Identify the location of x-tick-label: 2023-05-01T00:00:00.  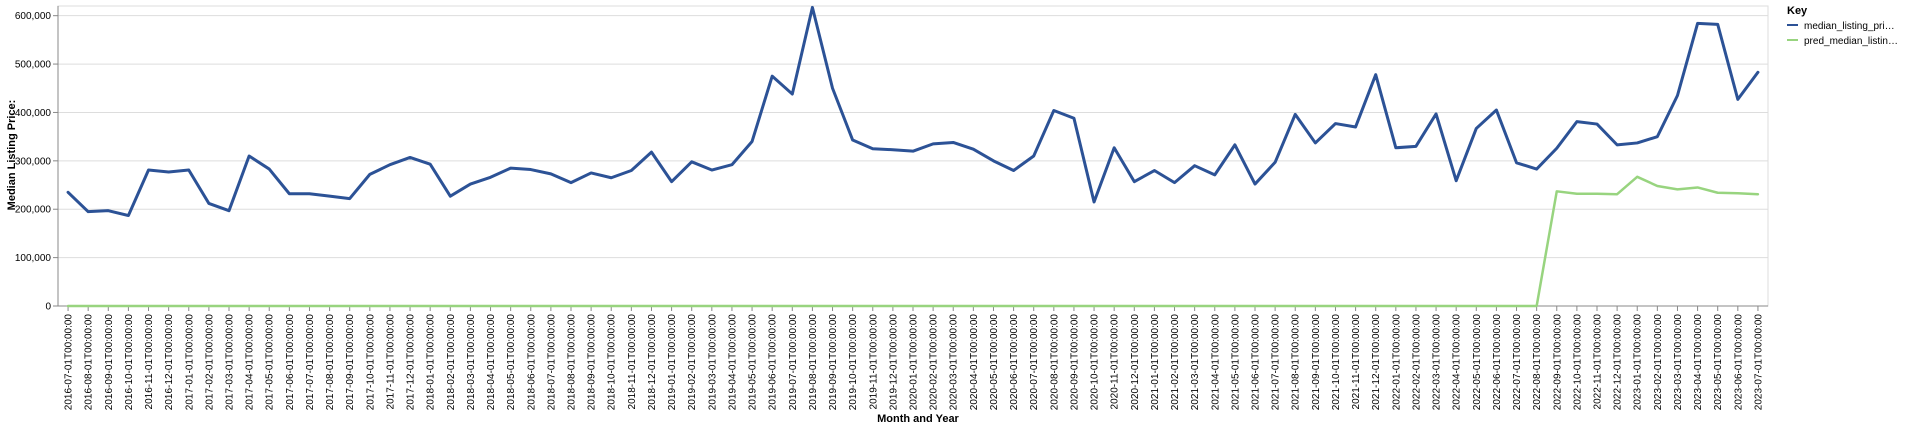
(1718, 362).